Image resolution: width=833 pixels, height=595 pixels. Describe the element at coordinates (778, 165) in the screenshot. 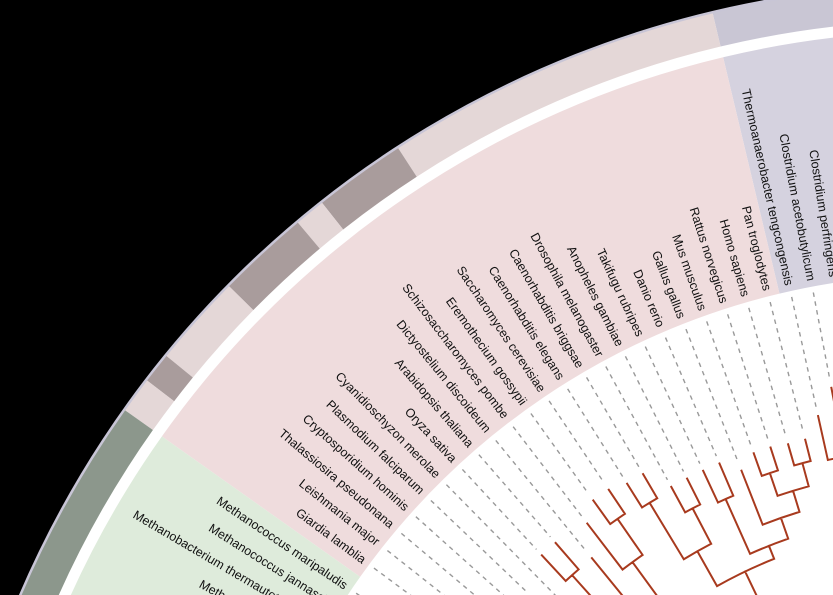

I see `domain-wedge-bacteria` at that location.